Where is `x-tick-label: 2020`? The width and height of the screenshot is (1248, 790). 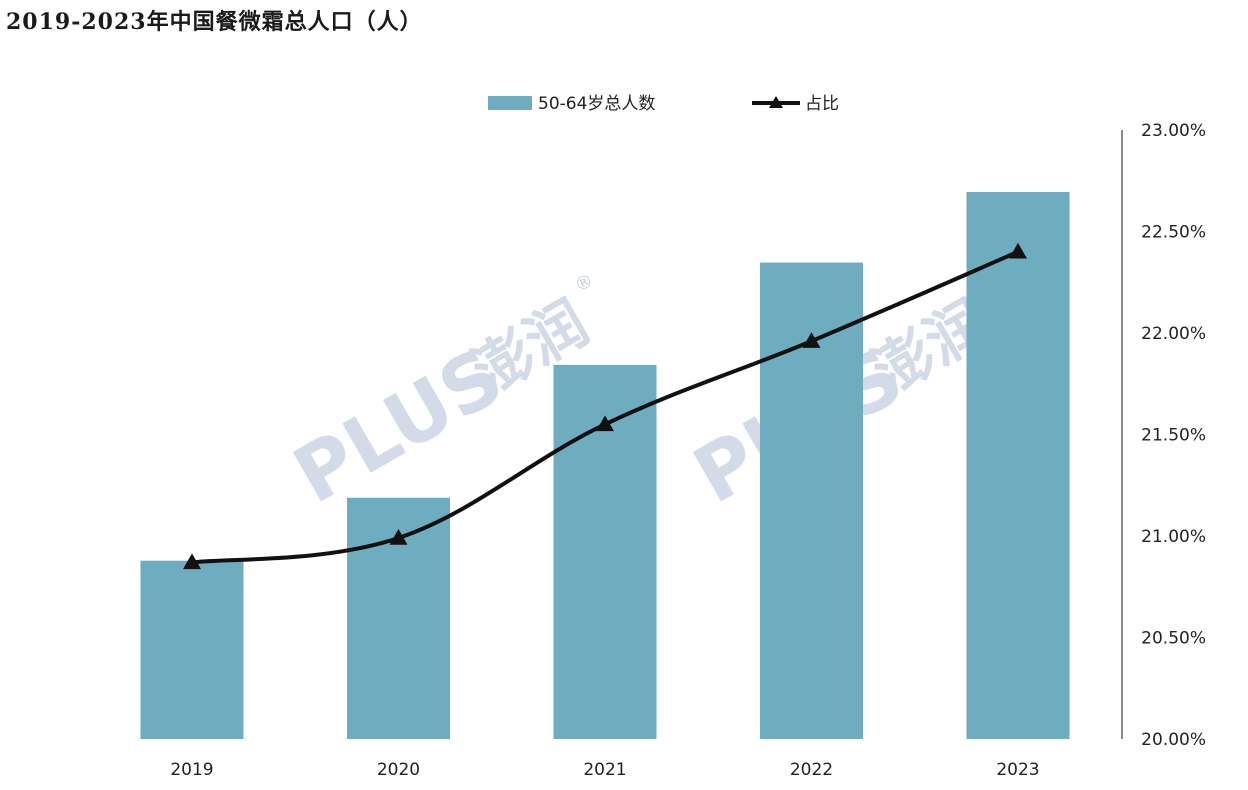
x-tick-label: 2020 is located at coordinates (398, 770).